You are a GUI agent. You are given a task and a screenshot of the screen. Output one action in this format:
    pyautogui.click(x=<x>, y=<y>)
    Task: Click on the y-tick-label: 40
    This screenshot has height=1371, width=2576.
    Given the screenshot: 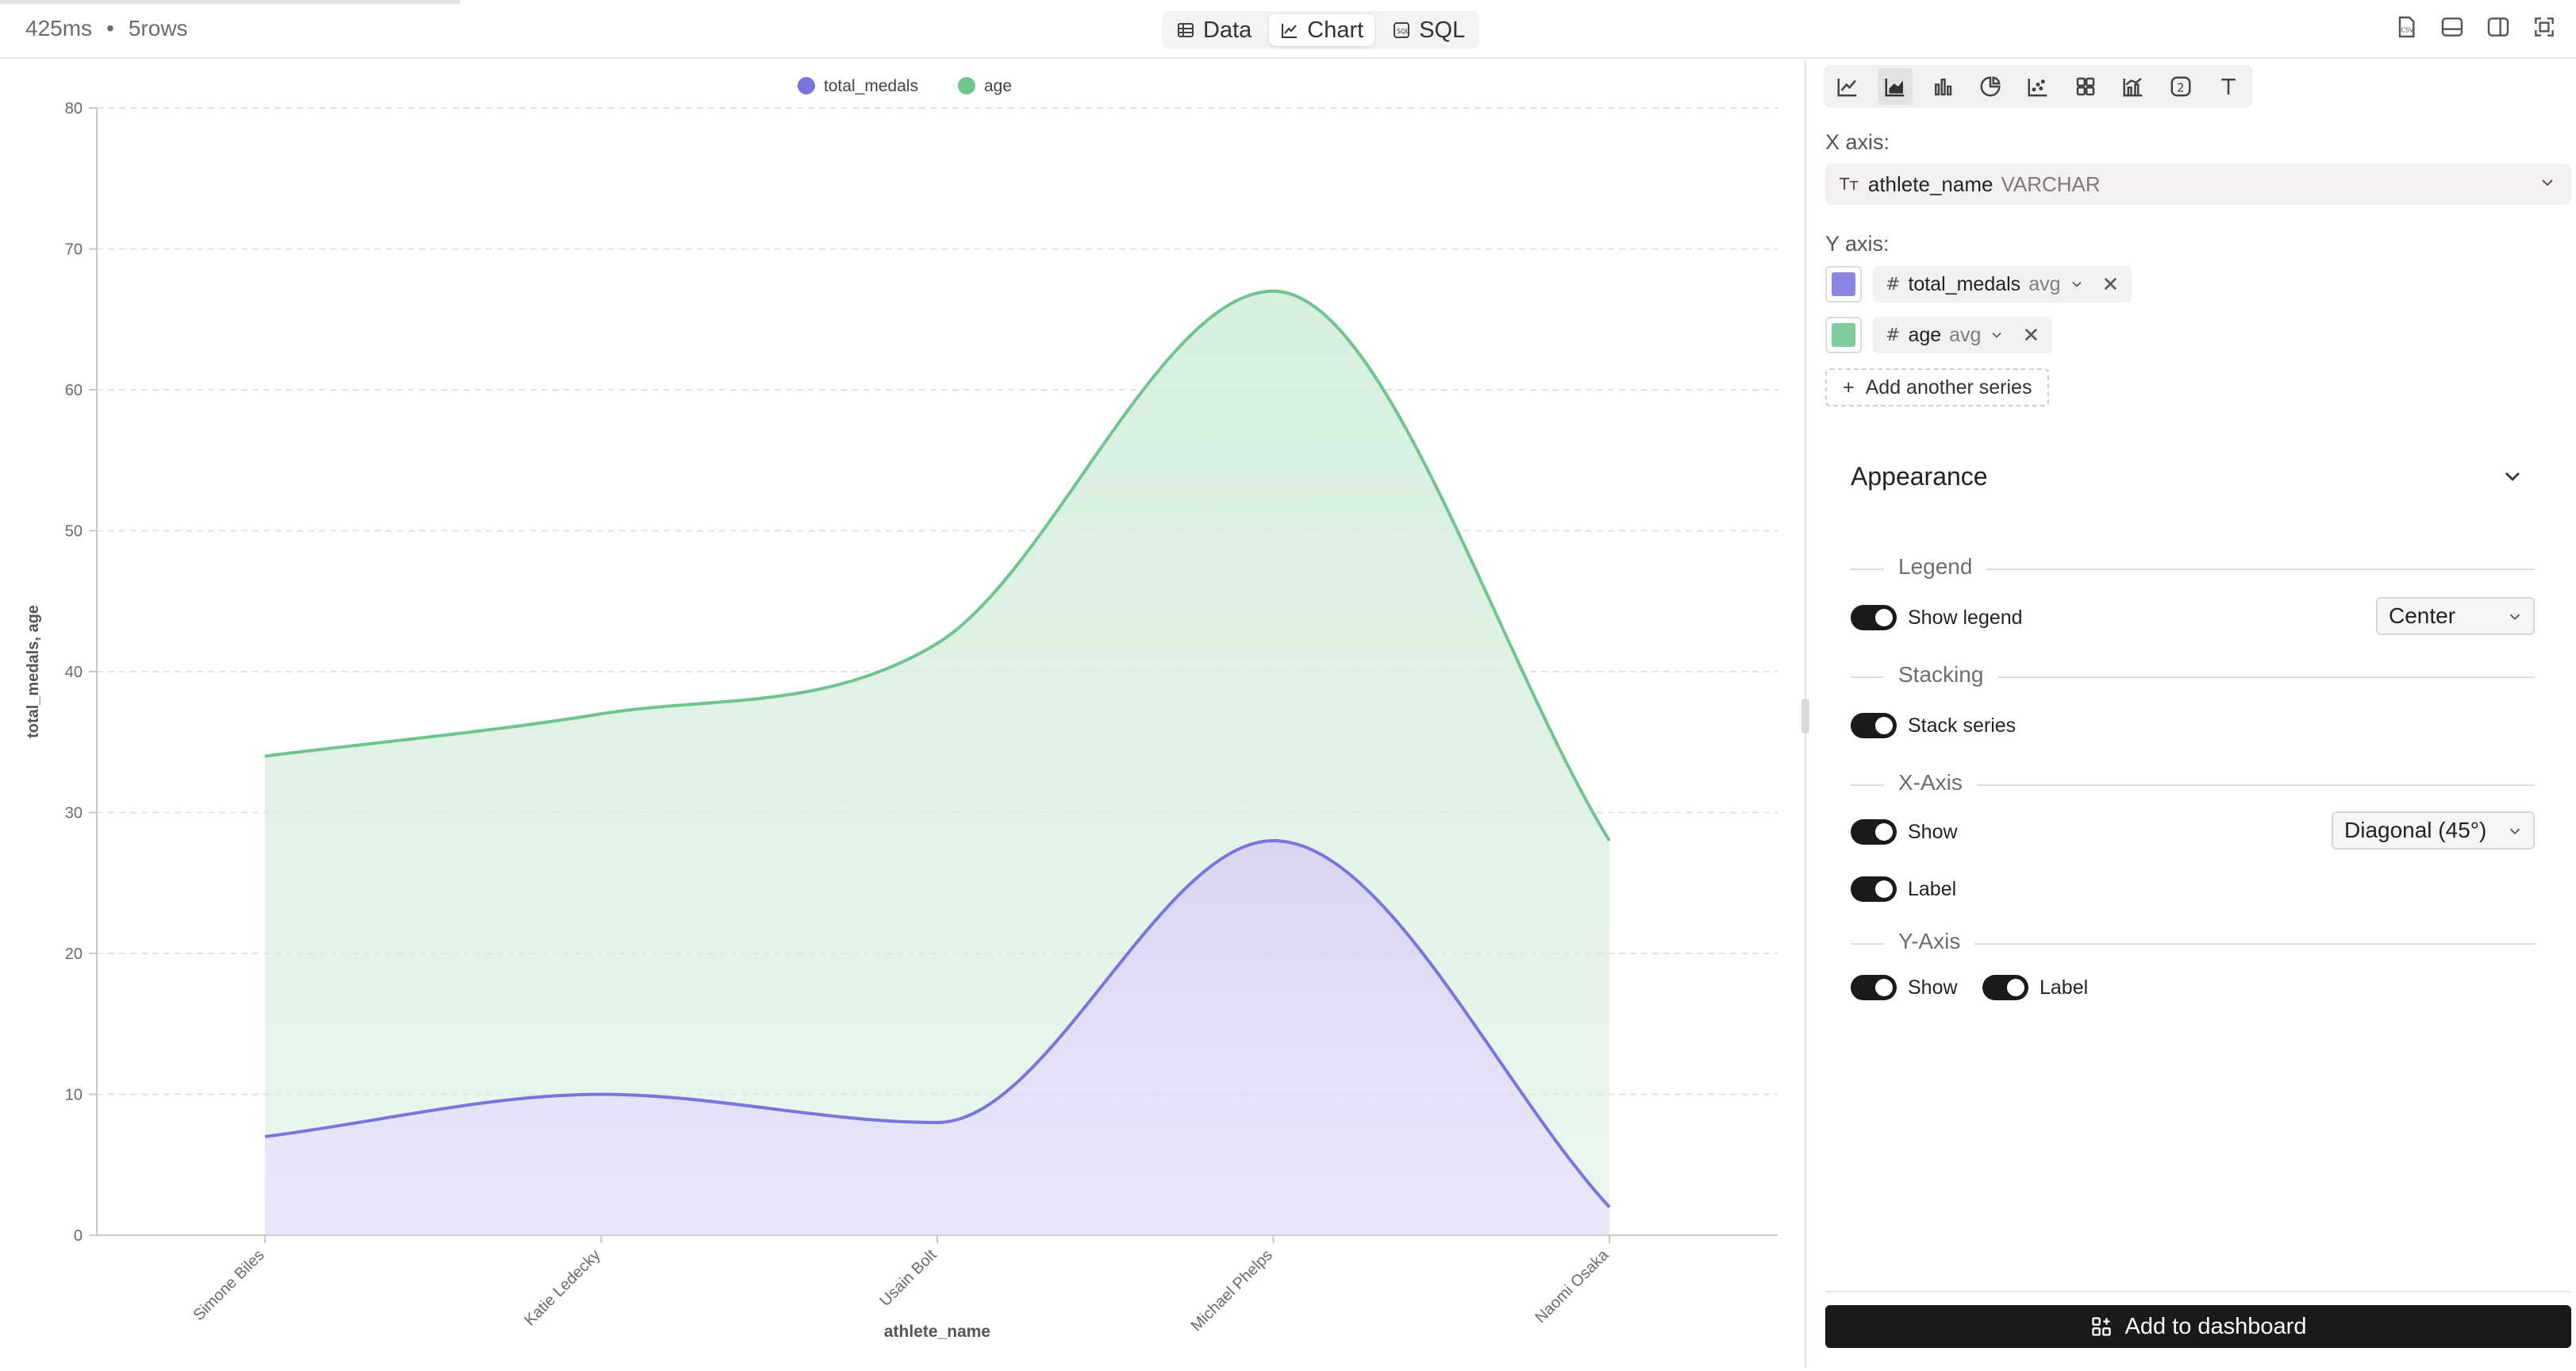 What is the action you would take?
    pyautogui.click(x=74, y=672)
    